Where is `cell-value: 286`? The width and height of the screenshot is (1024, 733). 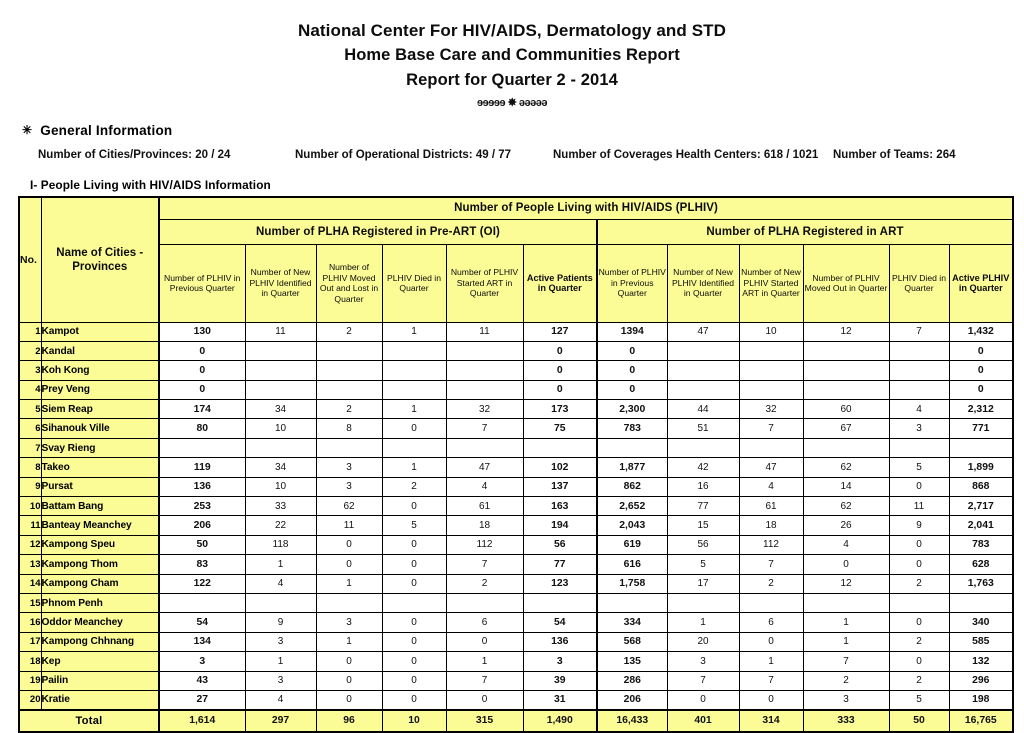
cell-value: 286 is located at coordinates (632, 680).